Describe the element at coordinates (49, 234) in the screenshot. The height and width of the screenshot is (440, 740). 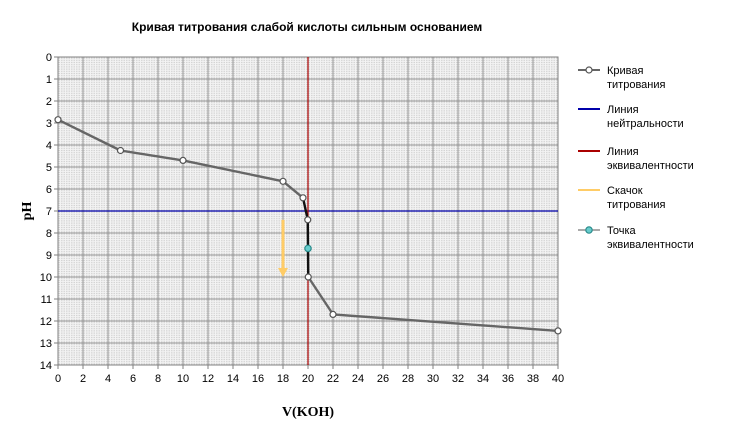
I see `y-tick-label: 8` at that location.